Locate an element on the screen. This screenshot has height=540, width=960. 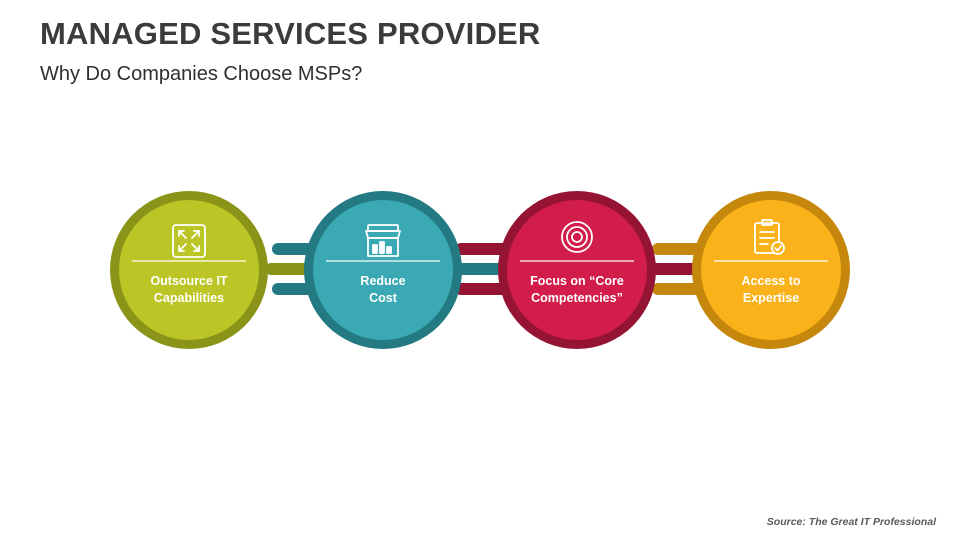
expand-arrows-icon is located at coordinates (189, 241).